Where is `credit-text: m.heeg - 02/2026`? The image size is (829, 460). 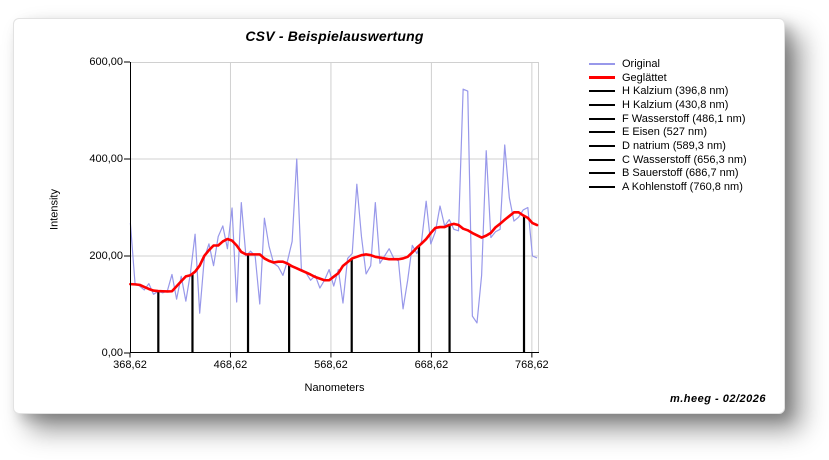 credit-text: m.heeg - 02/2026 is located at coordinates (717, 399).